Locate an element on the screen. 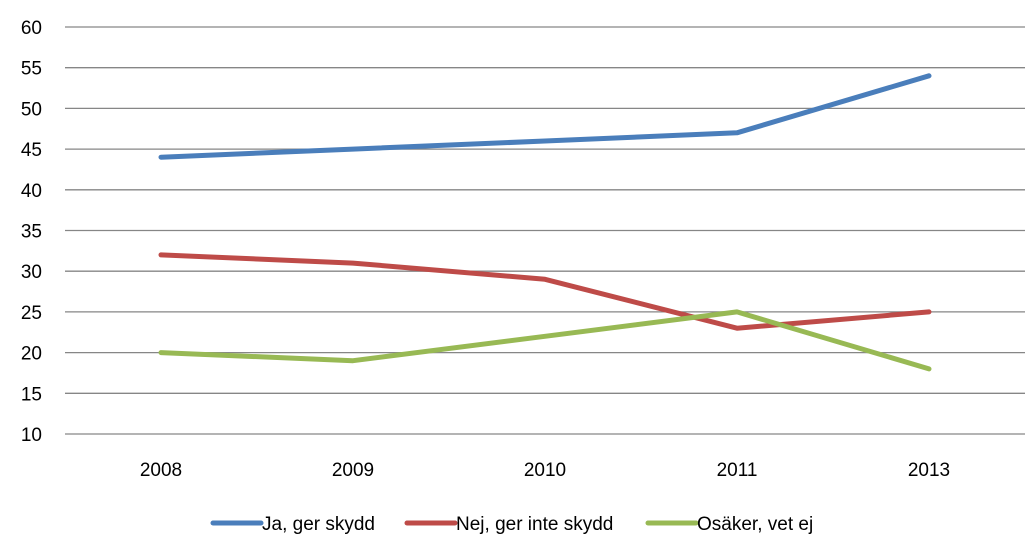 The height and width of the screenshot is (535, 1027). y-tick-label: 10 is located at coordinates (31, 435).